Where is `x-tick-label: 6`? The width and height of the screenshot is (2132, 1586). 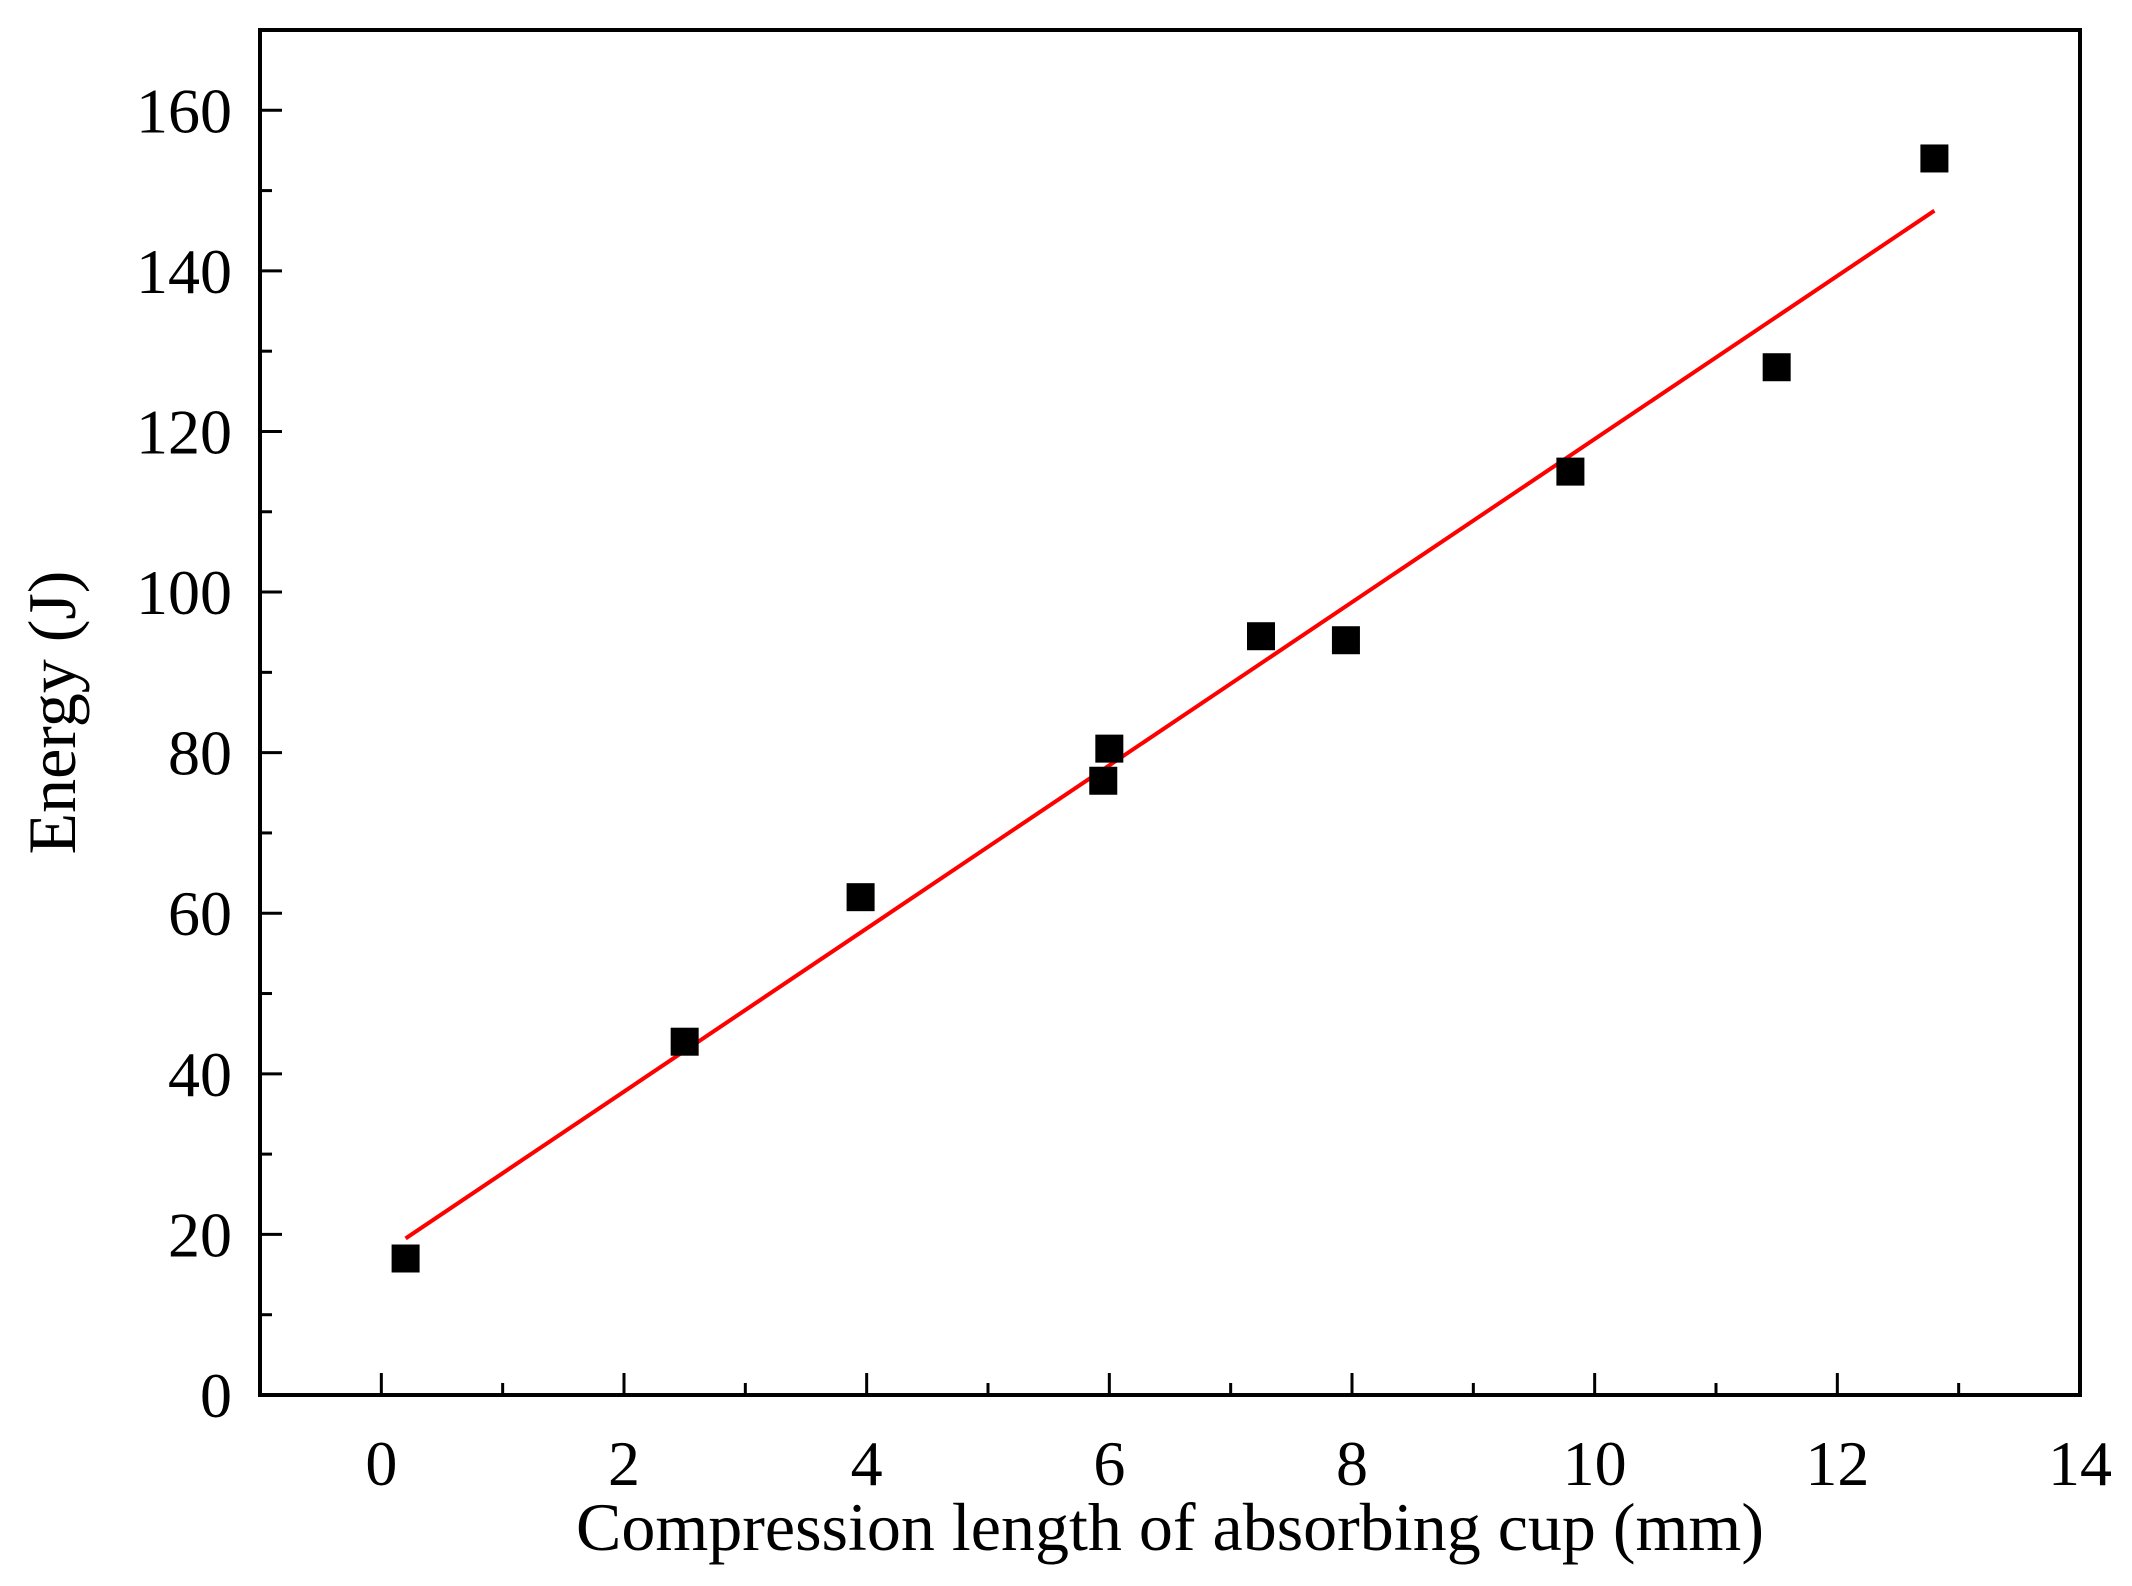
x-tick-label: 6 is located at coordinates (1109, 1463).